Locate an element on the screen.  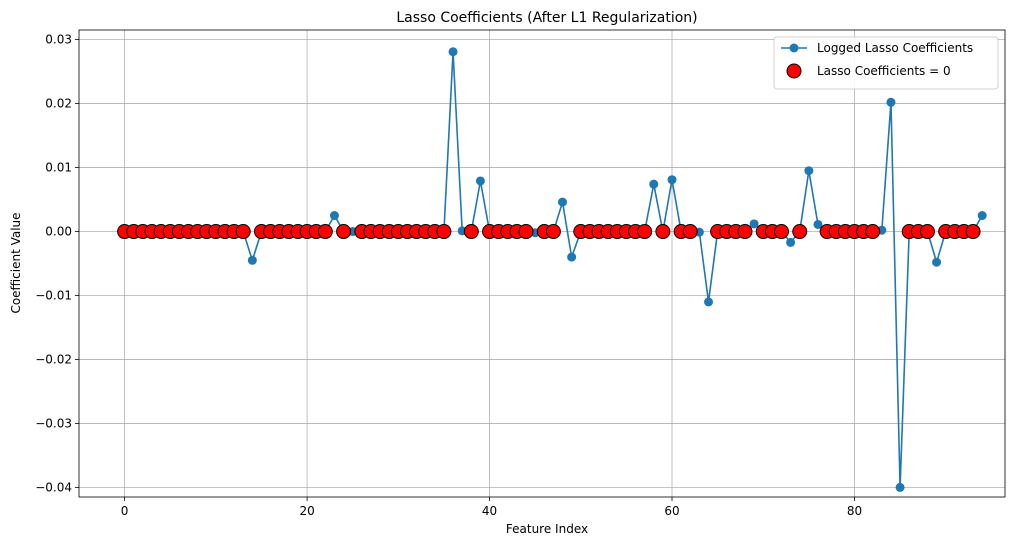
y-tick-label: −0.02 is located at coordinates (53, 359).